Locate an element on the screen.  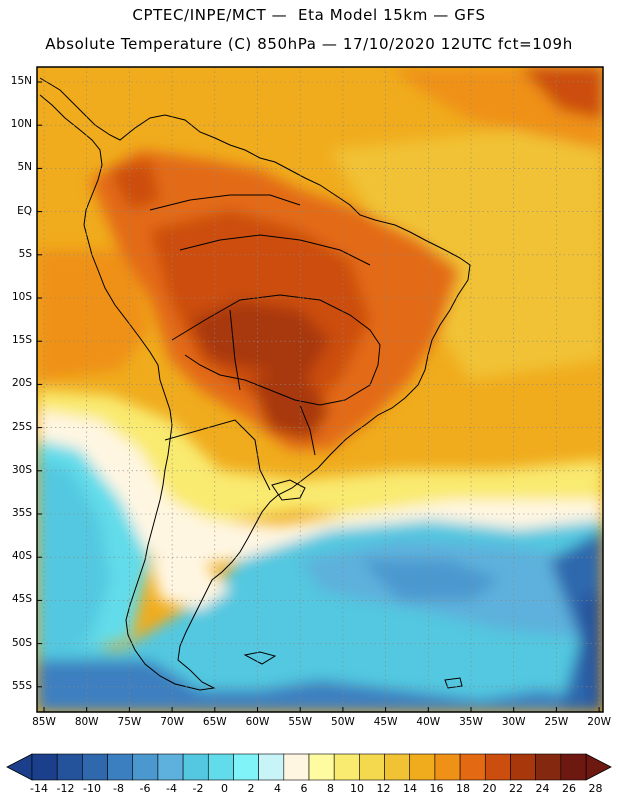
colorbar-label: 0 is located at coordinates (224, 788).